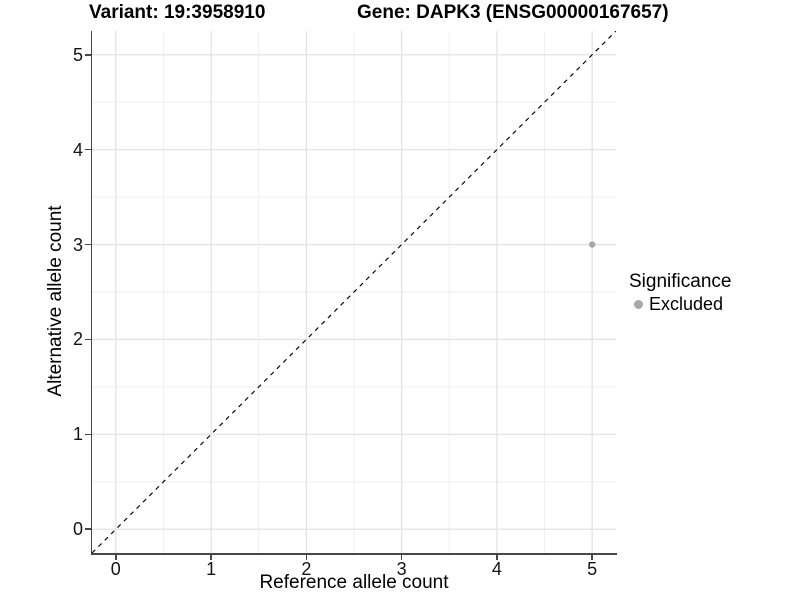 The height and width of the screenshot is (600, 800). What do you see at coordinates (680, 281) in the screenshot?
I see `legend-title: Significance` at bounding box center [680, 281].